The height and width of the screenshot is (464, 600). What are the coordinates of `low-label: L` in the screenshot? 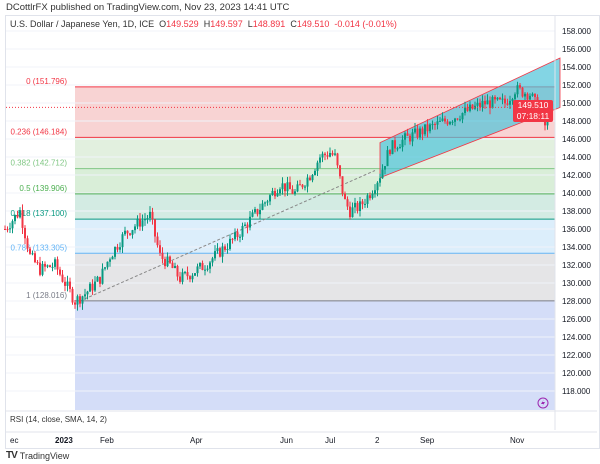 It's located at (250, 24).